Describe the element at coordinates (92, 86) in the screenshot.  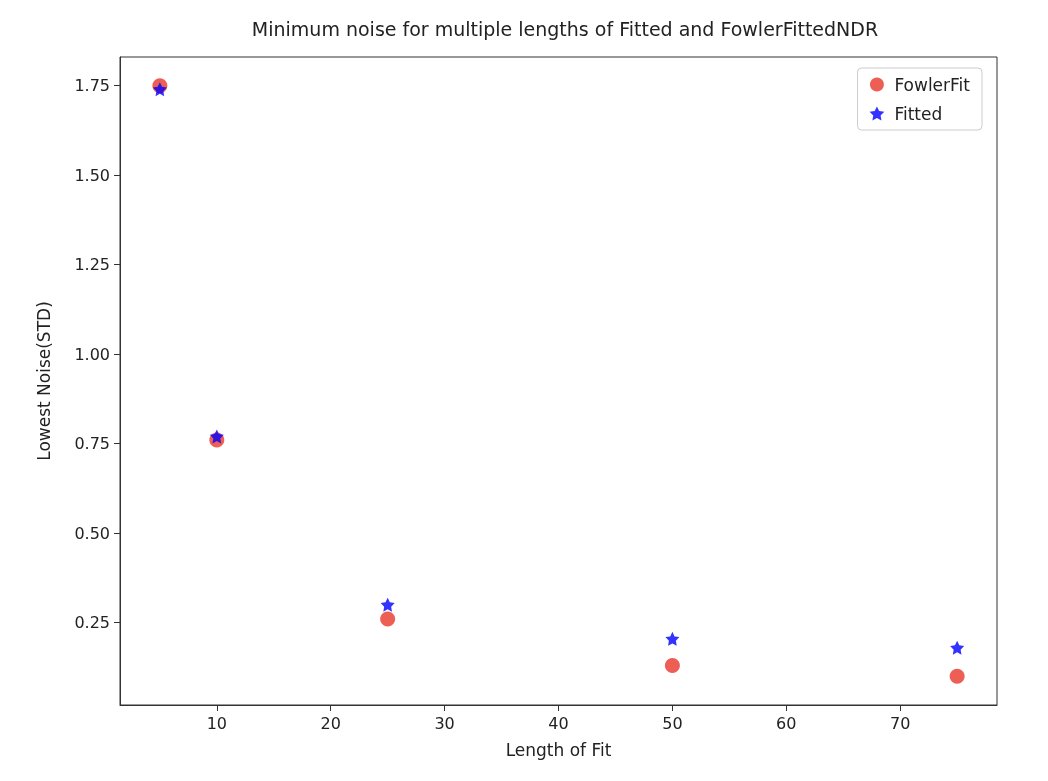
I see `y-tick-label: 1.75` at that location.